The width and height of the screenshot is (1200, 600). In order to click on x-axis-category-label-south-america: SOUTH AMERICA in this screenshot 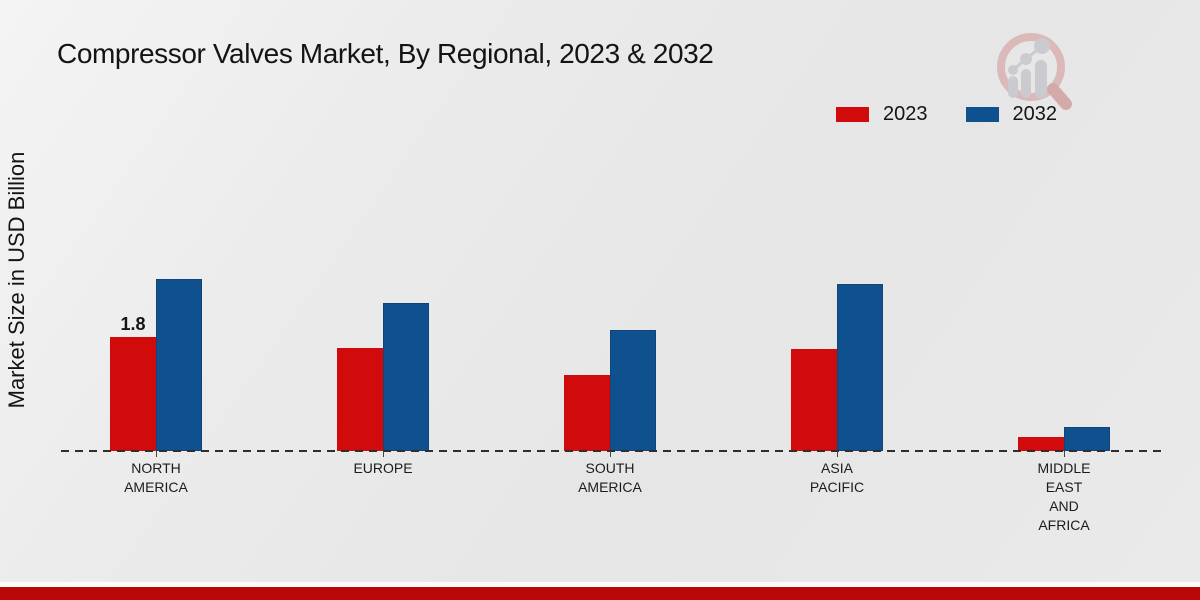, I will do `click(610, 477)`.